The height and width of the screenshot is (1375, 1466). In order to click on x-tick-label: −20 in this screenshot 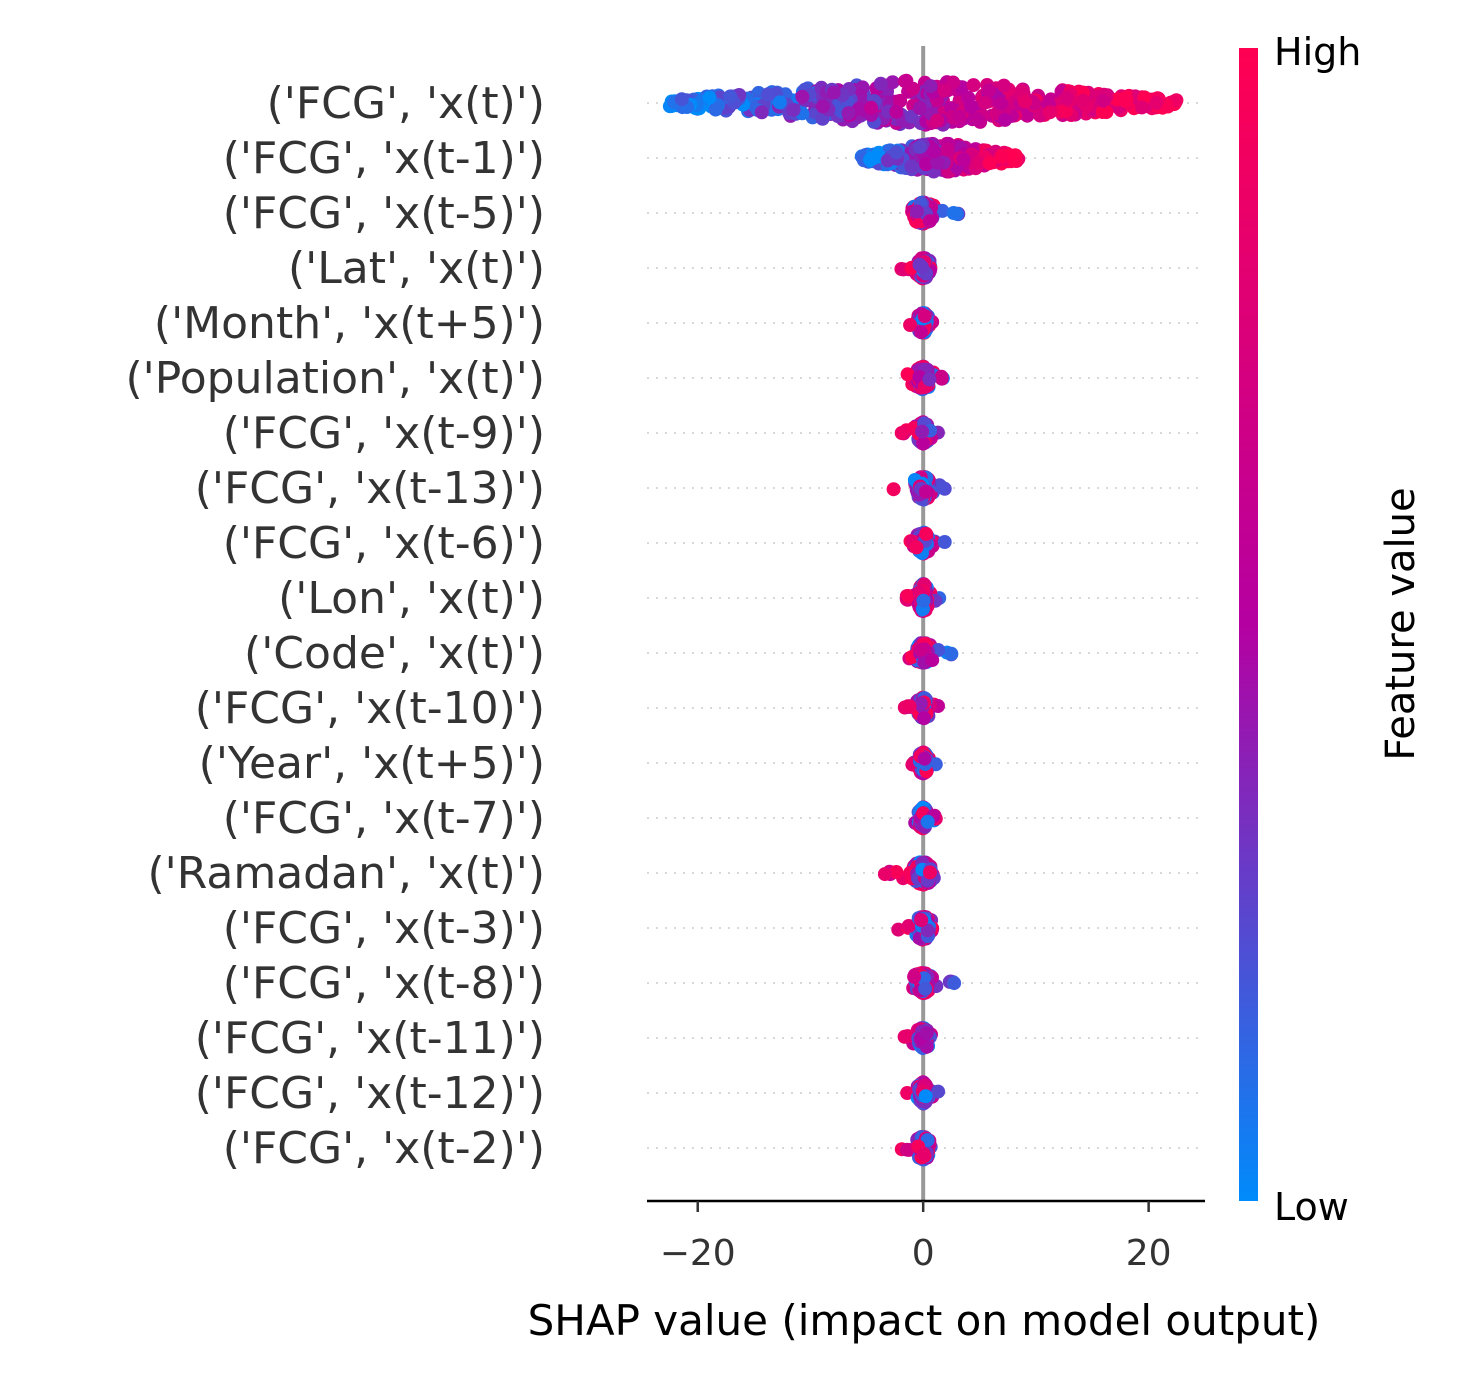, I will do `click(698, 1253)`.